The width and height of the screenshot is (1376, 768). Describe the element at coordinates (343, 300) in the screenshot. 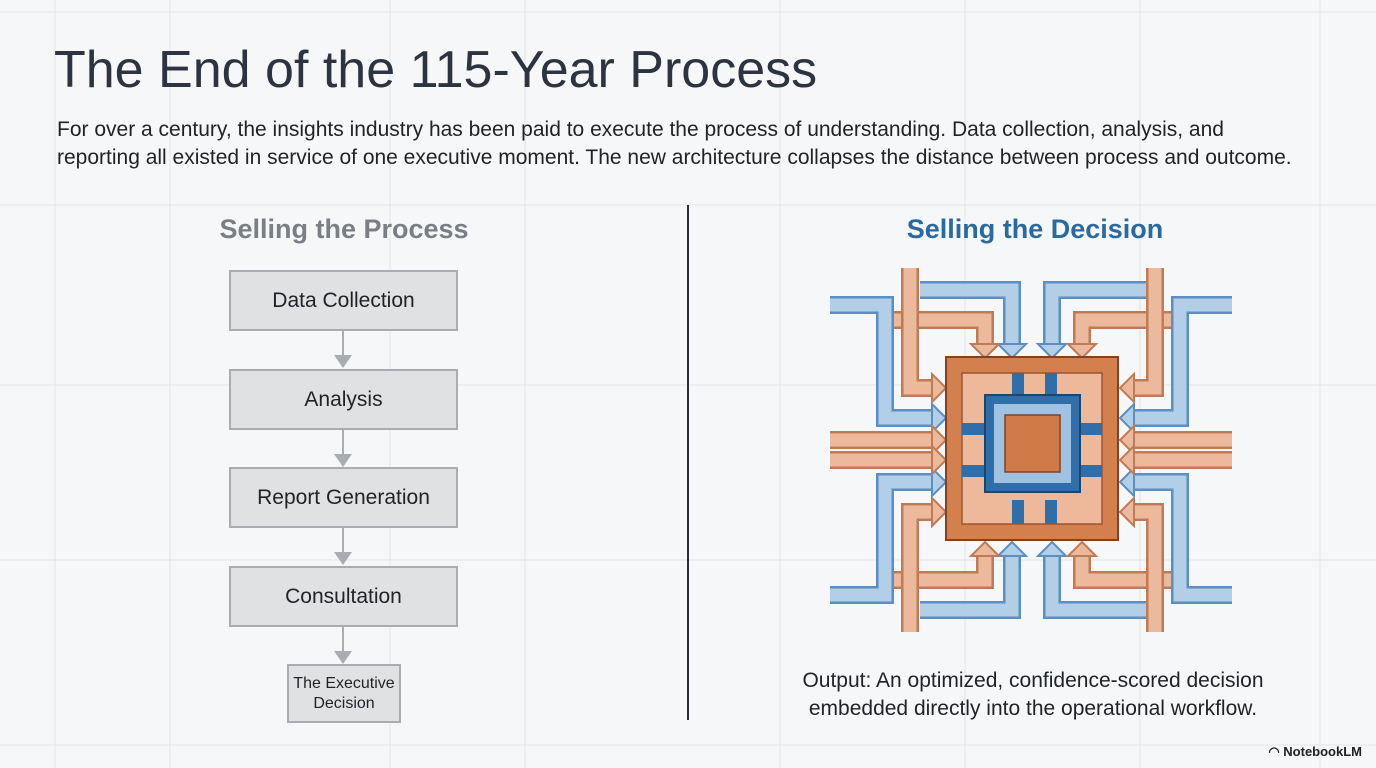

I see `process-step: Data Collection` at that location.